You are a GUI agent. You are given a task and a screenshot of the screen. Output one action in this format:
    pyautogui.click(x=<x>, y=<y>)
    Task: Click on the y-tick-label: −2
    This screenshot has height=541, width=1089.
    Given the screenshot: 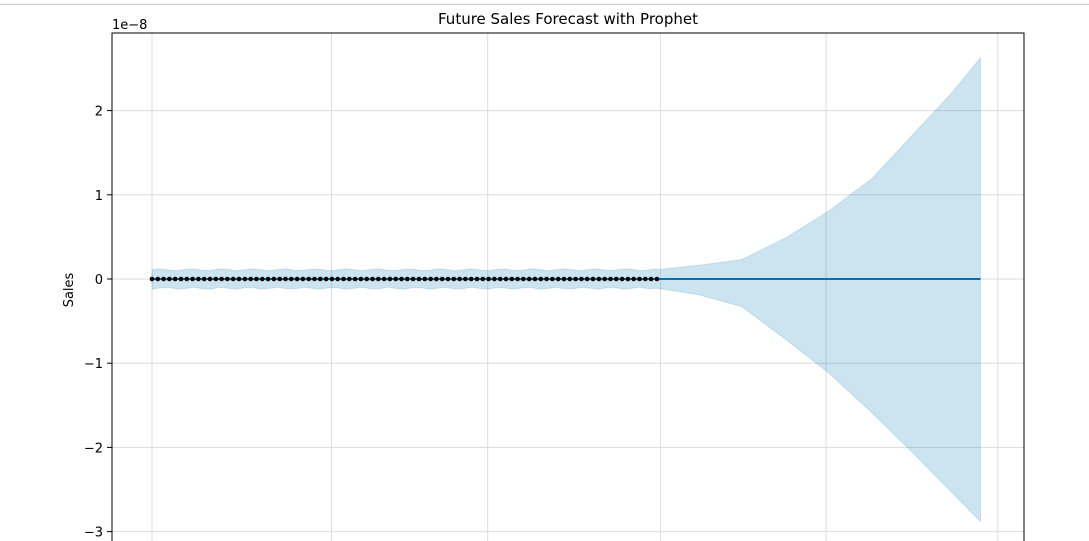 What is the action you would take?
    pyautogui.click(x=93, y=448)
    